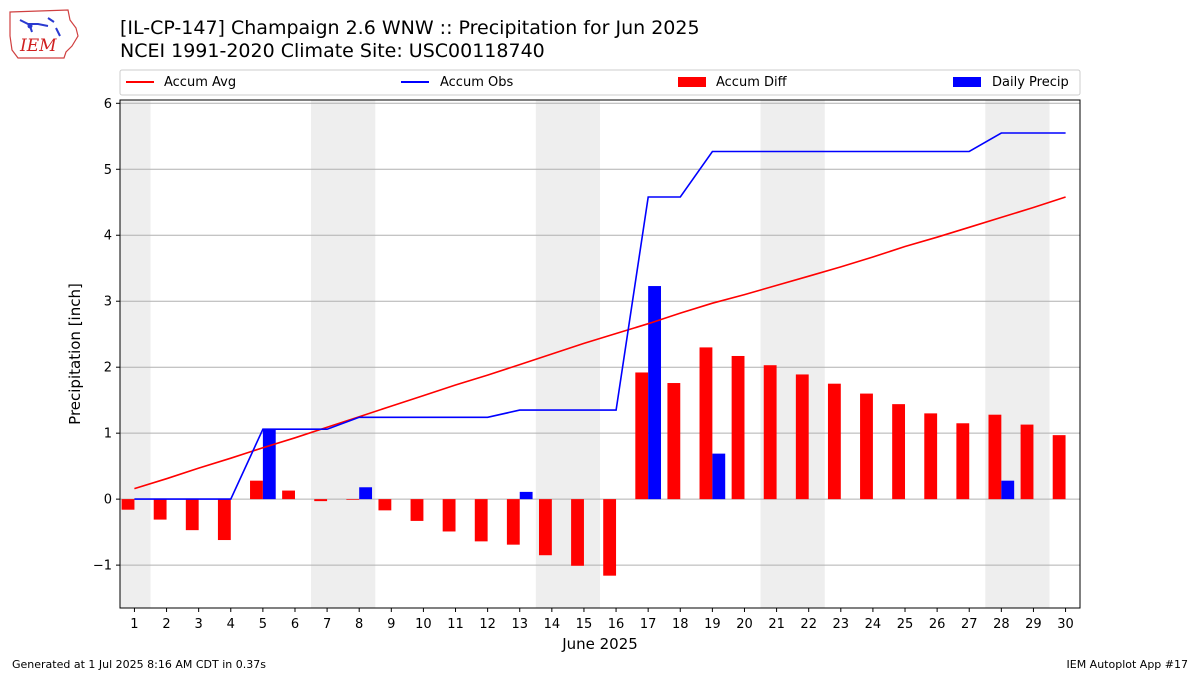 Image resolution: width=1200 pixels, height=675 pixels. Describe the element at coordinates (712, 624) in the screenshot. I see `x-tick-label: 19` at that location.